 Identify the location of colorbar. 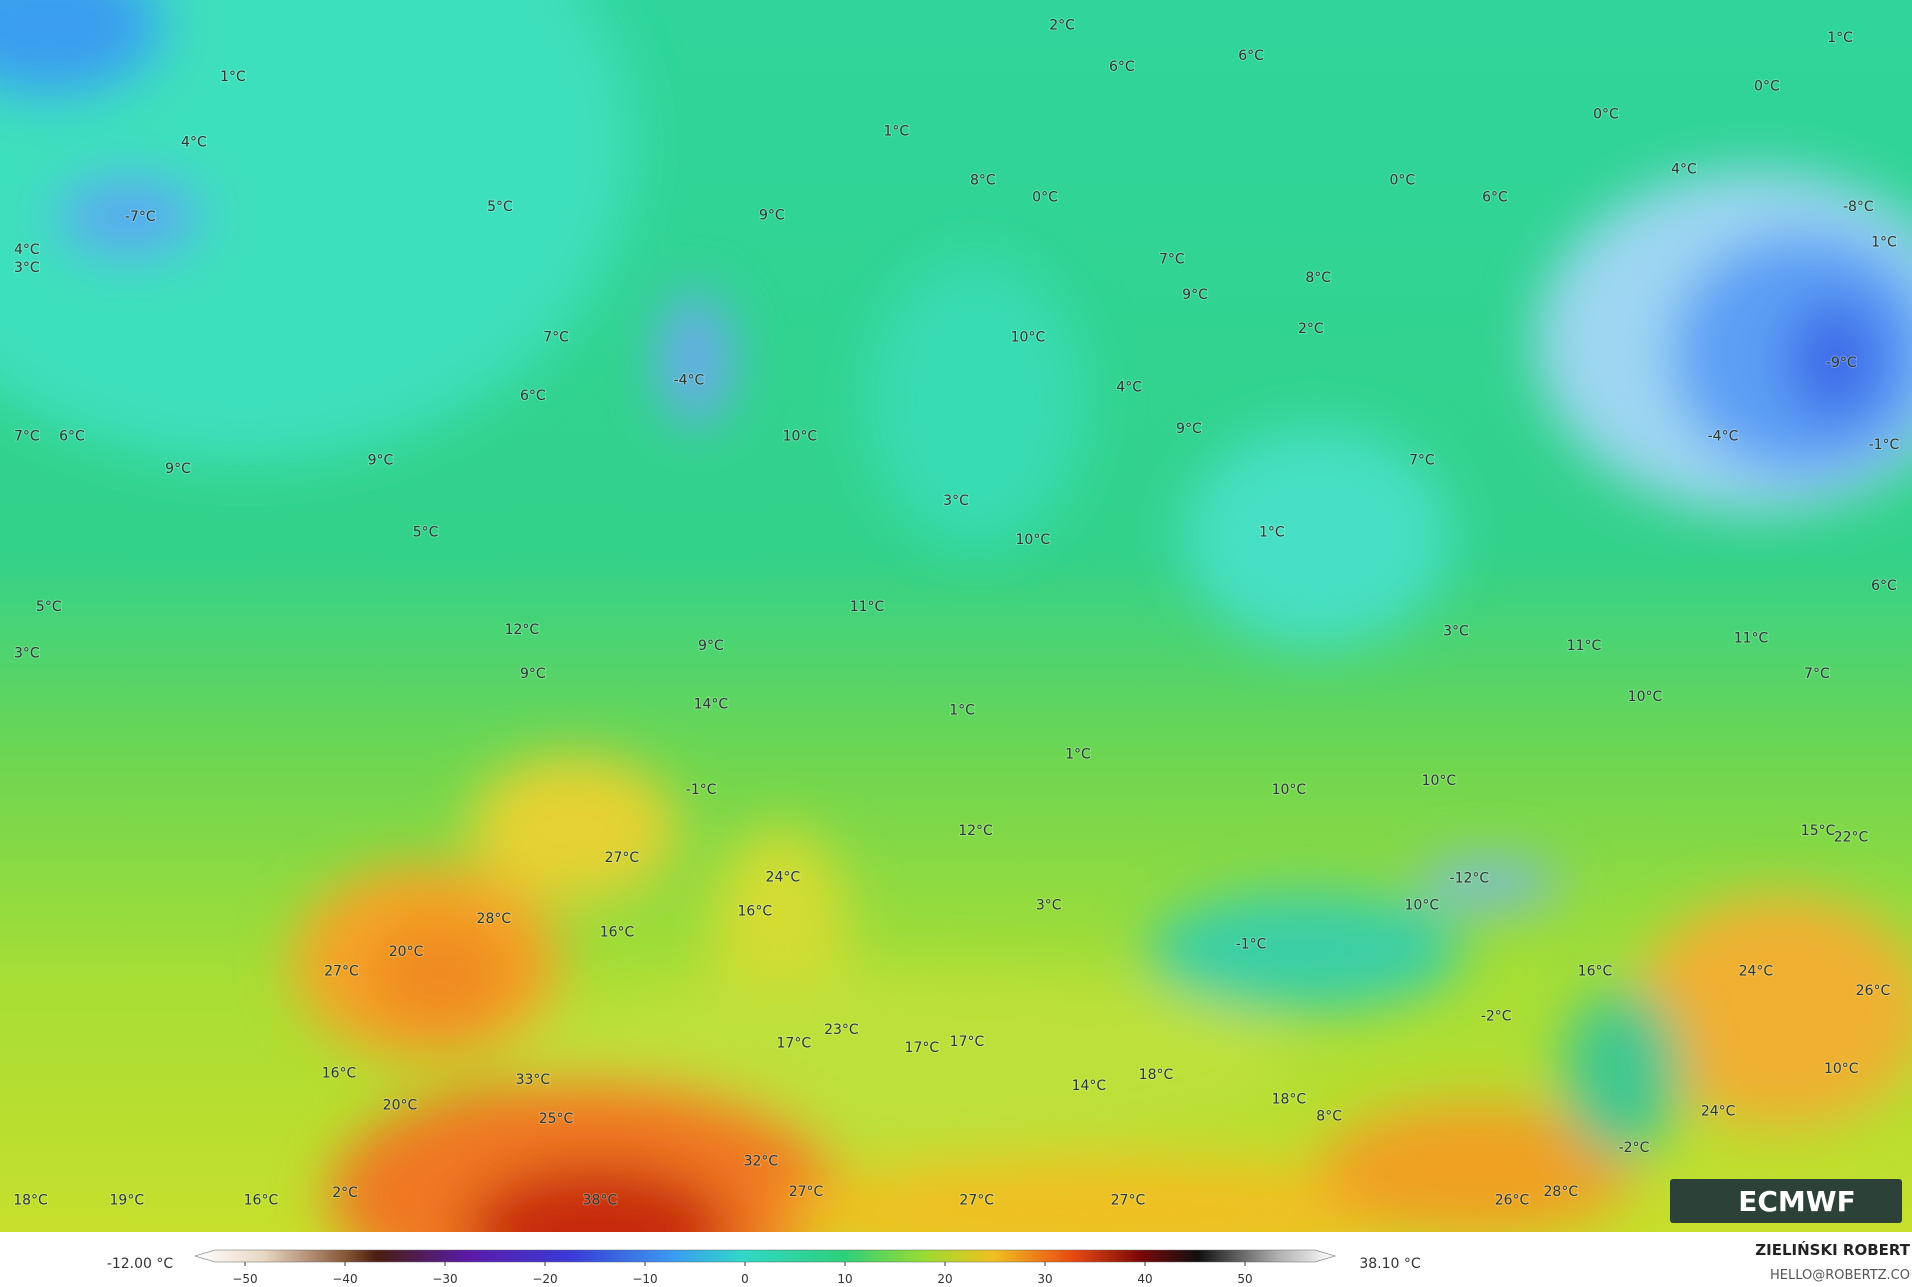
(765, 1256).